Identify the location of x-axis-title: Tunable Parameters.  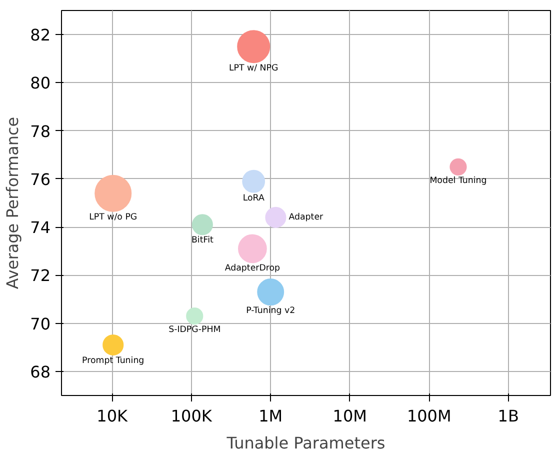
(306, 443).